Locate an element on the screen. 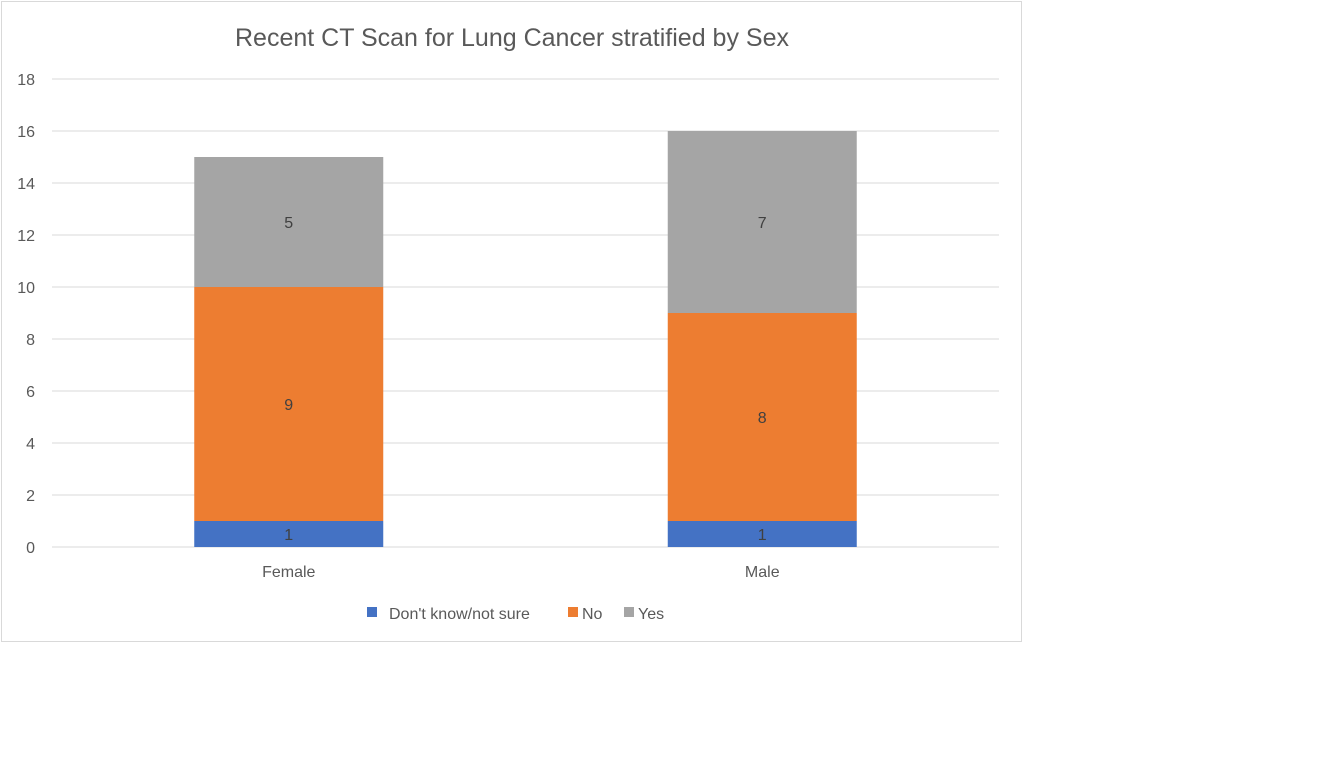 This screenshot has height=784, width=1320. legend: Don't know/not sure No Yes is located at coordinates (515, 614).